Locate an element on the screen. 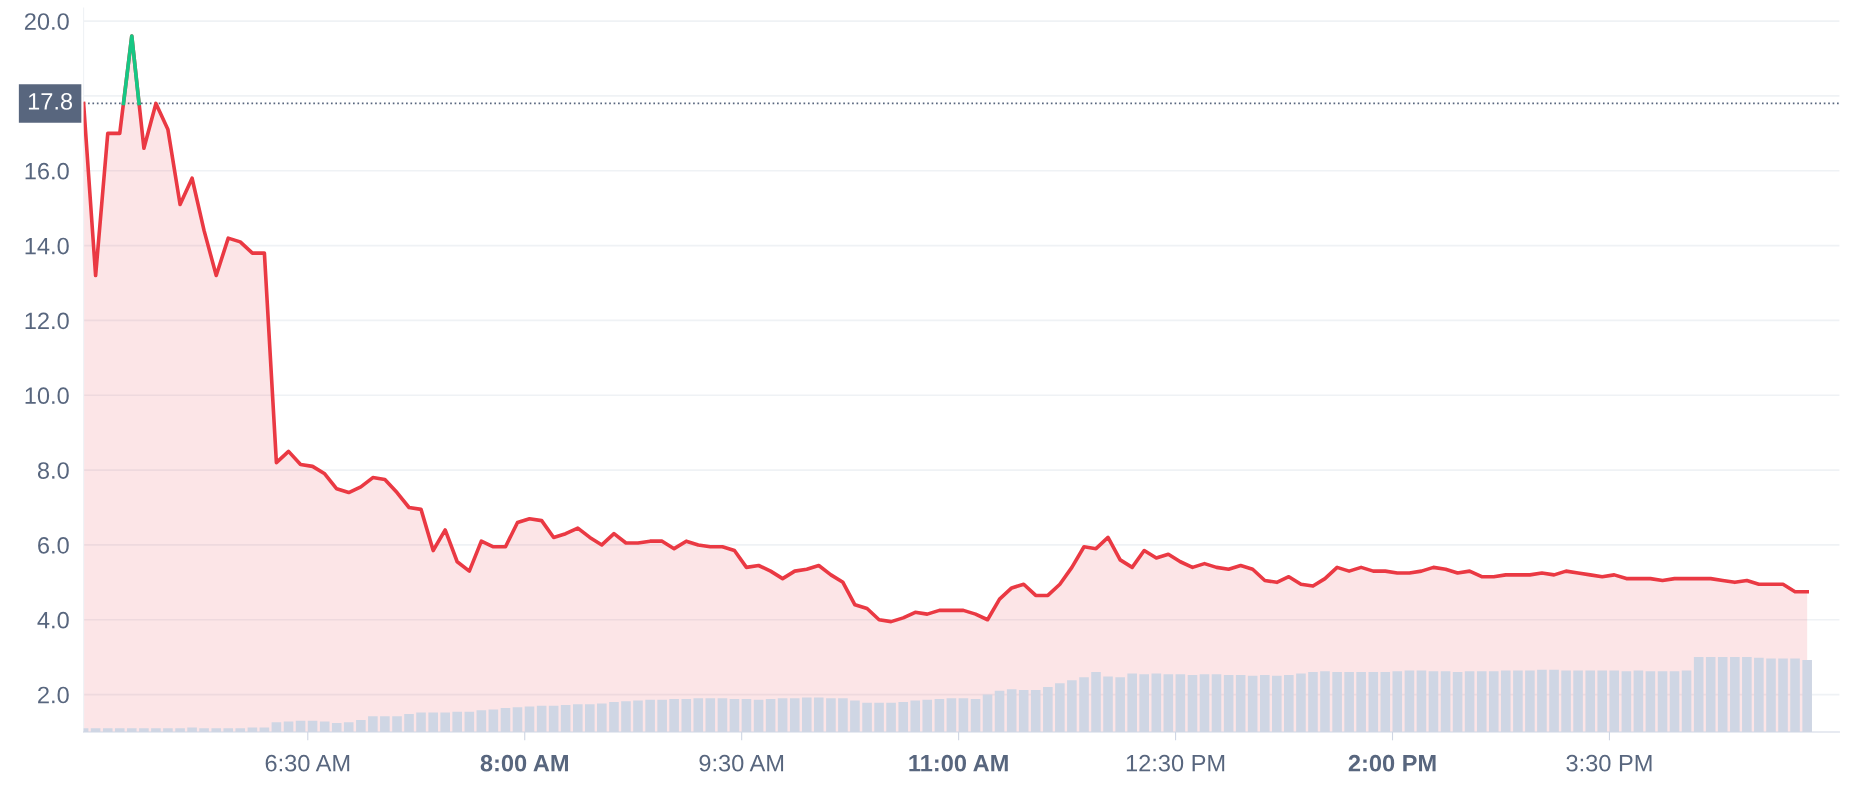  y-tick-label: 8.0 is located at coordinates (53, 470).